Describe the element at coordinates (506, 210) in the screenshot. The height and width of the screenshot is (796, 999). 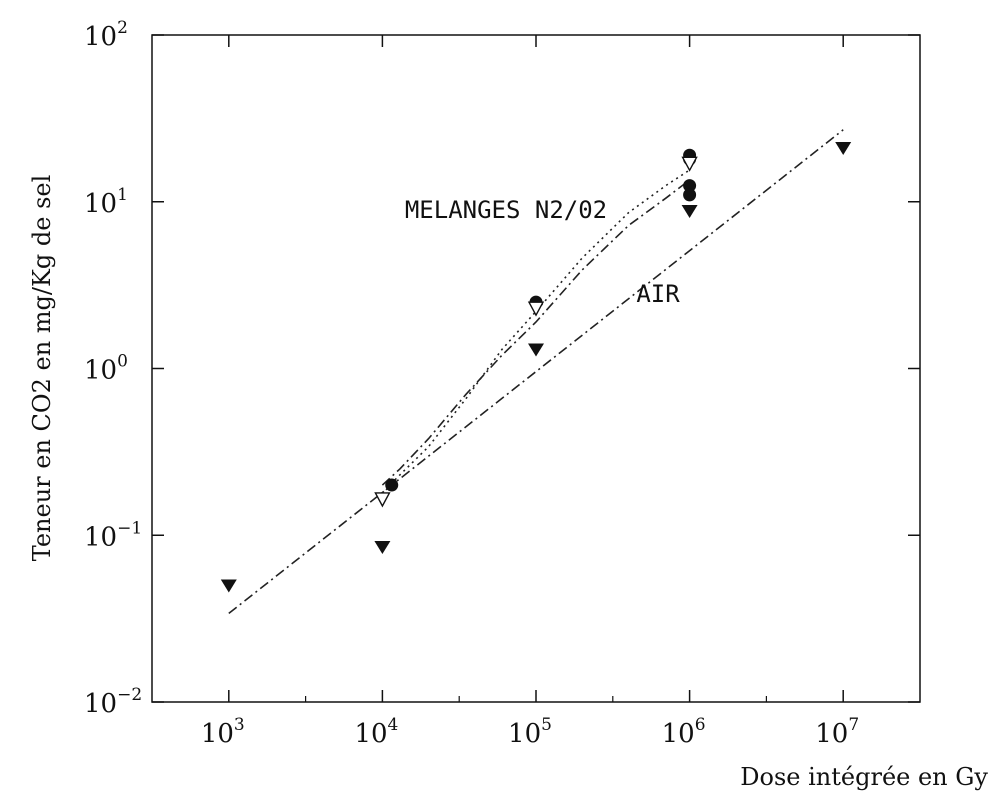
I see `annotation-melanges: MELANGES N2/02` at that location.